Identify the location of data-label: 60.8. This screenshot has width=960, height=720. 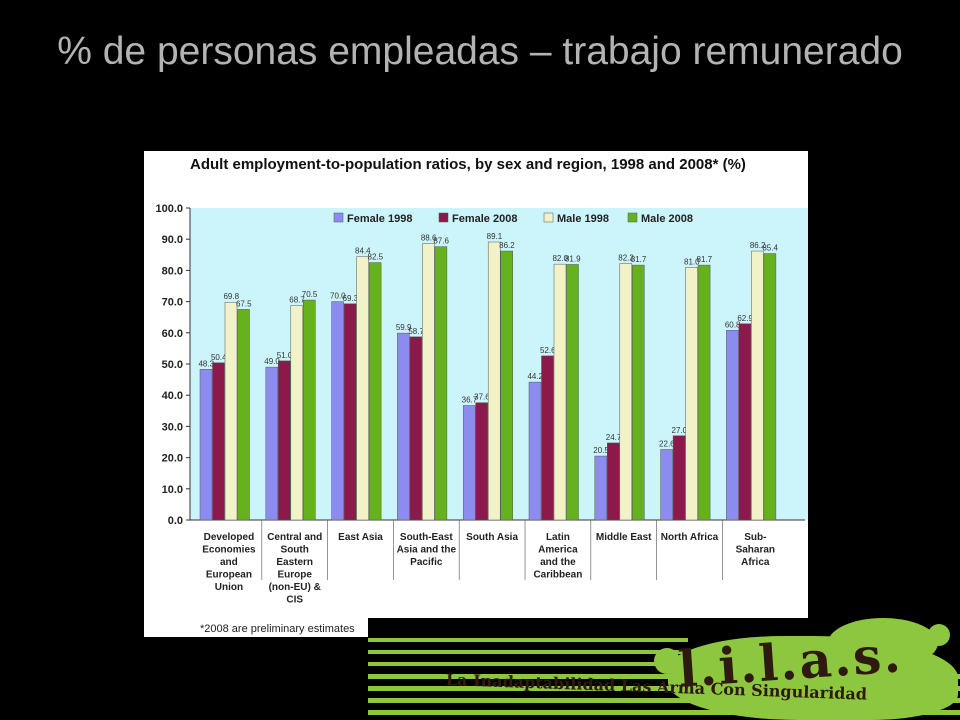
(733, 324).